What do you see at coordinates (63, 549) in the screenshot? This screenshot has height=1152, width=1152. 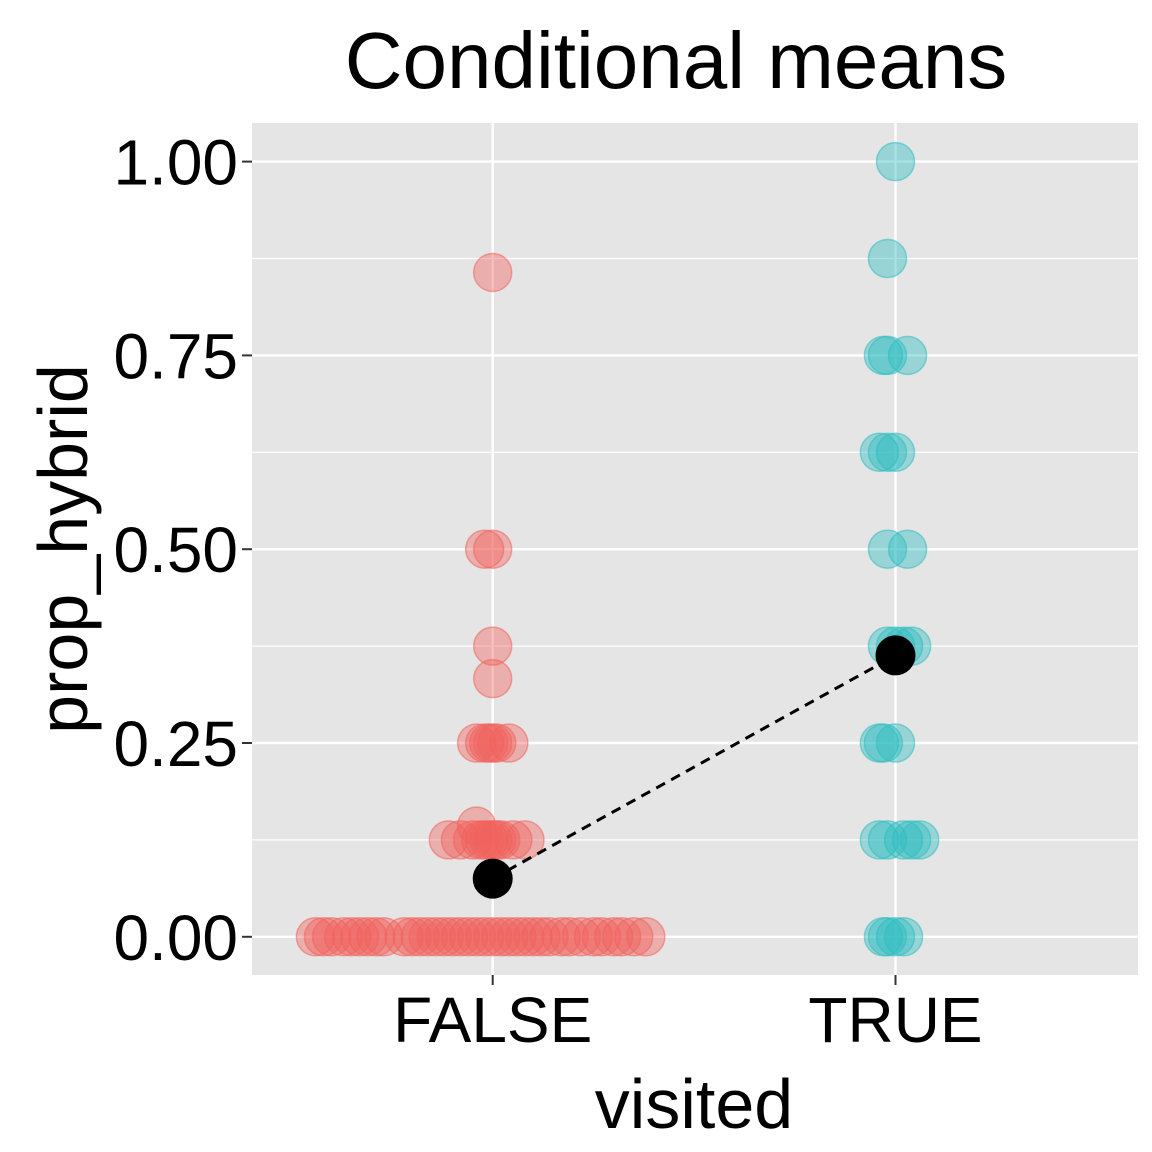 I see `y-axis-title: prop_hybrid` at bounding box center [63, 549].